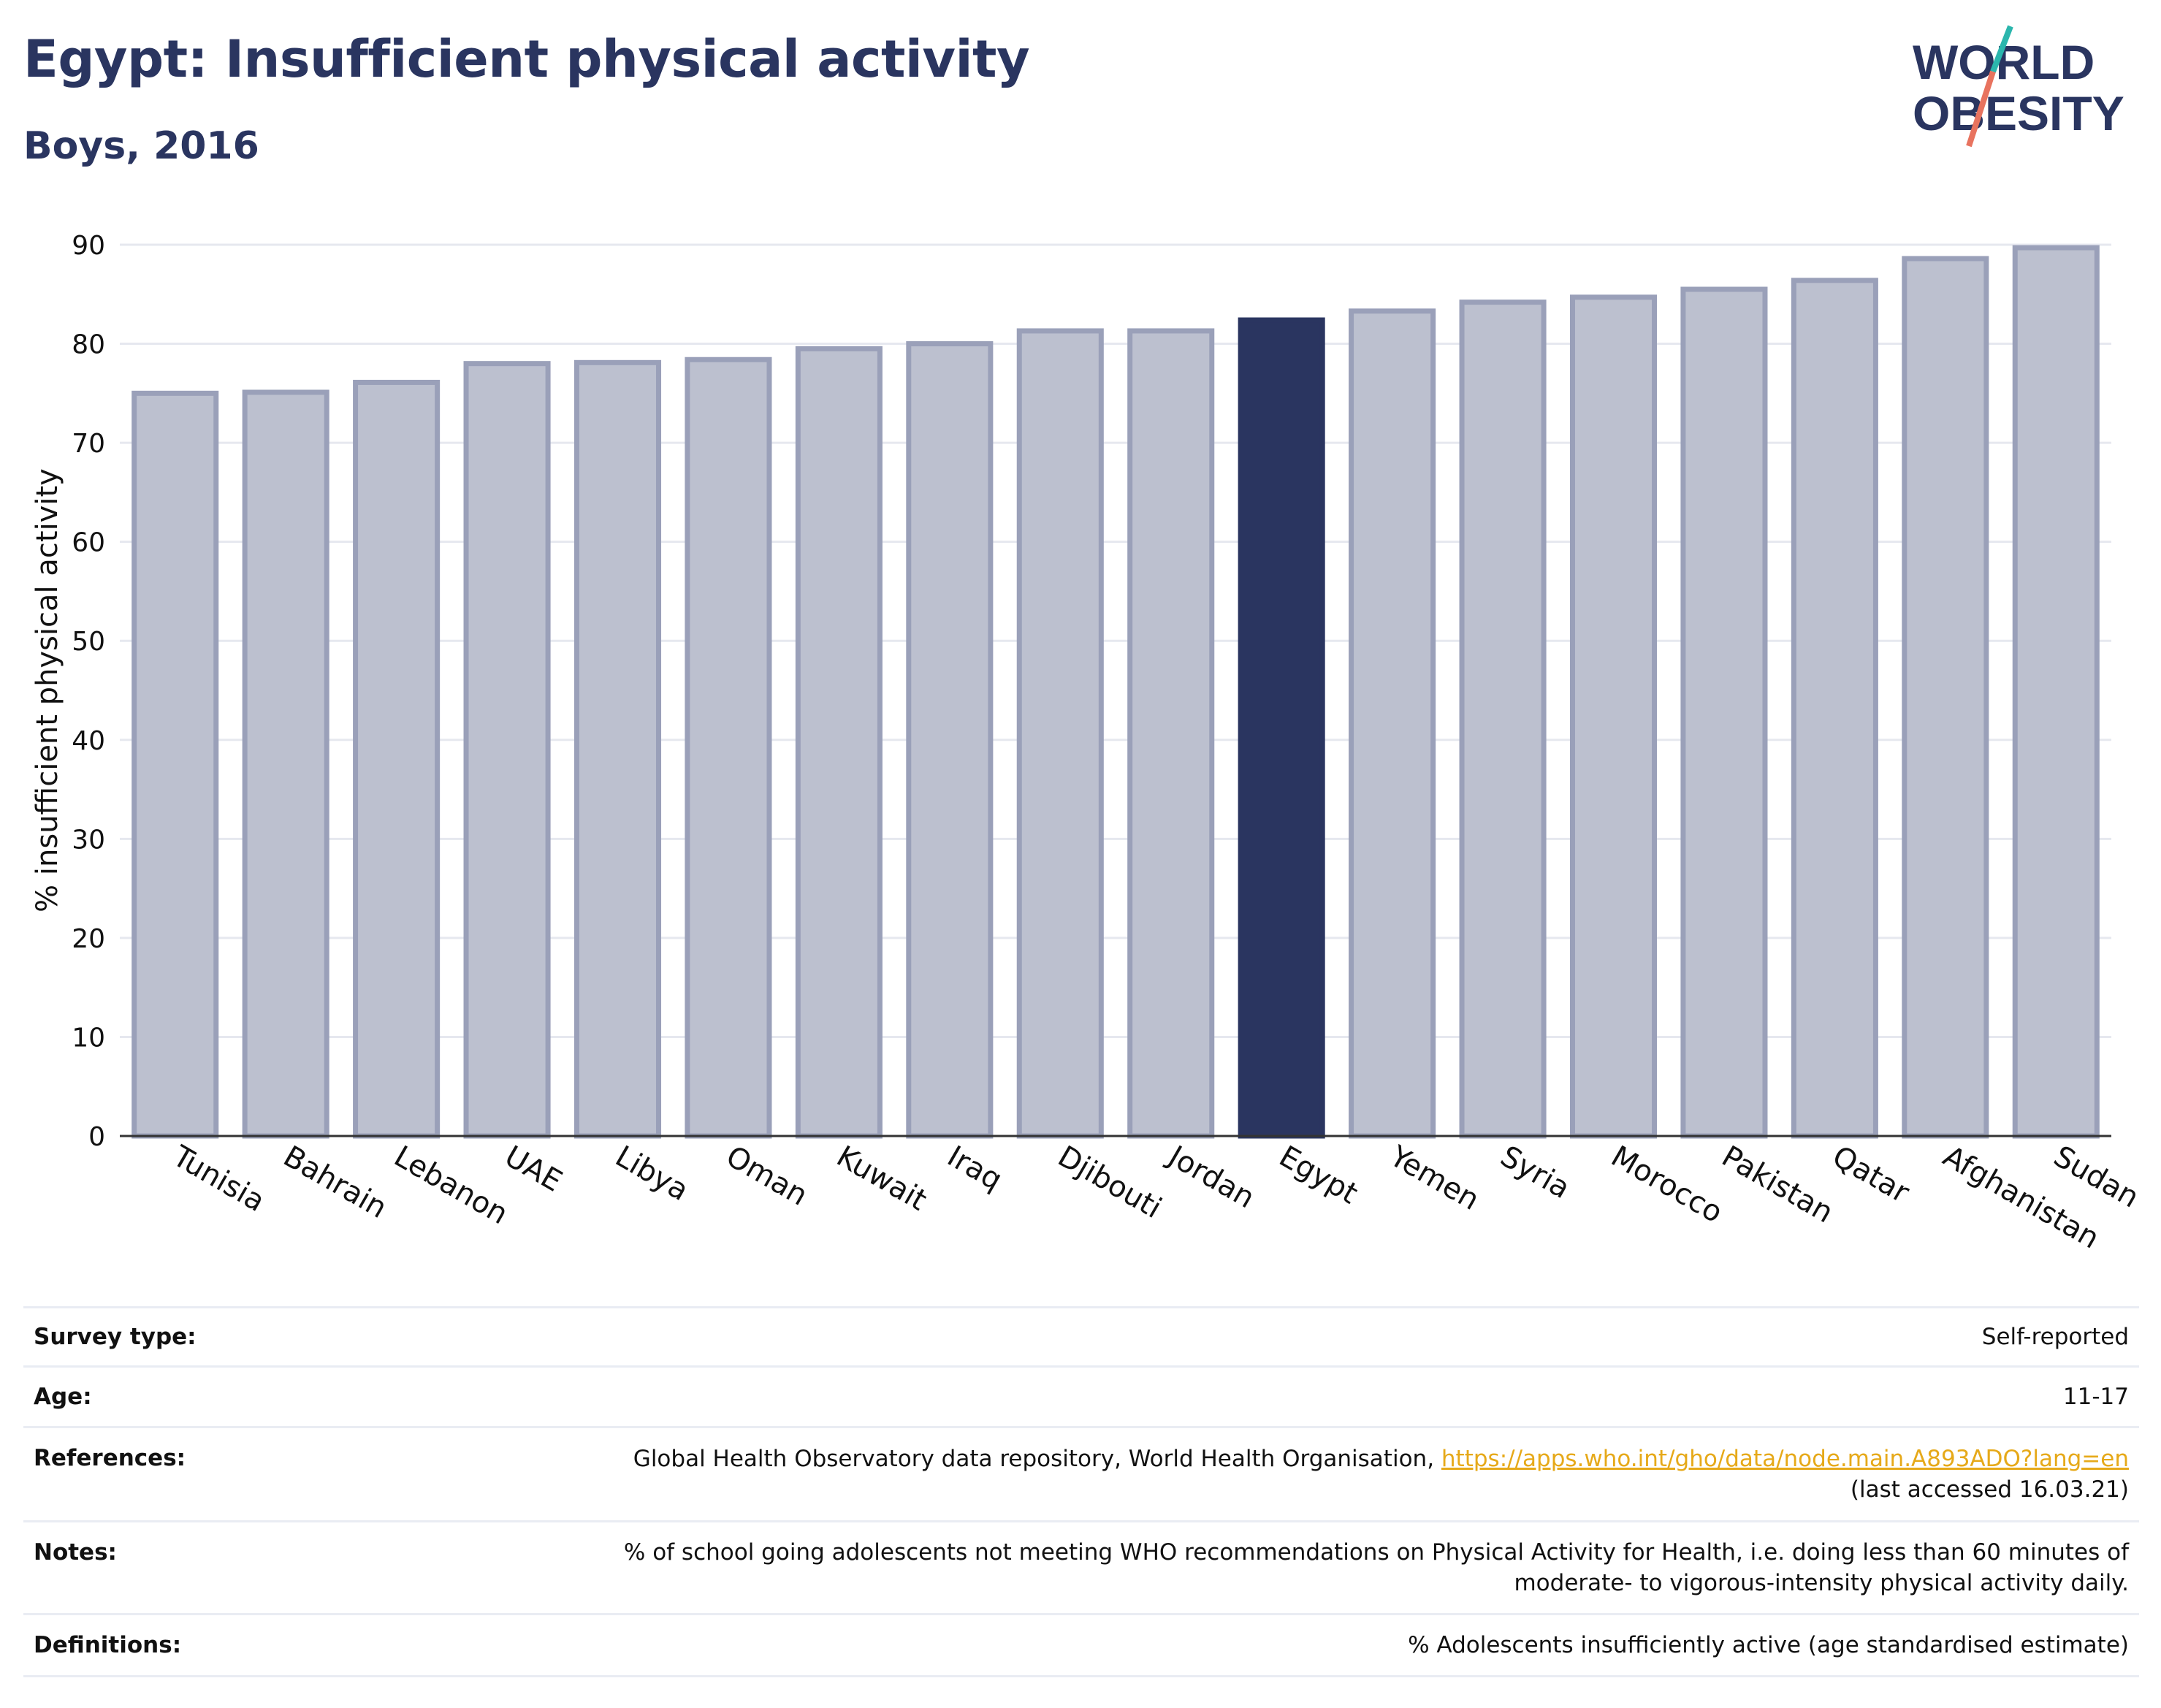 The width and height of the screenshot is (2161, 1708). I want to click on x-tick-label: Qatar, so click(1870, 1175).